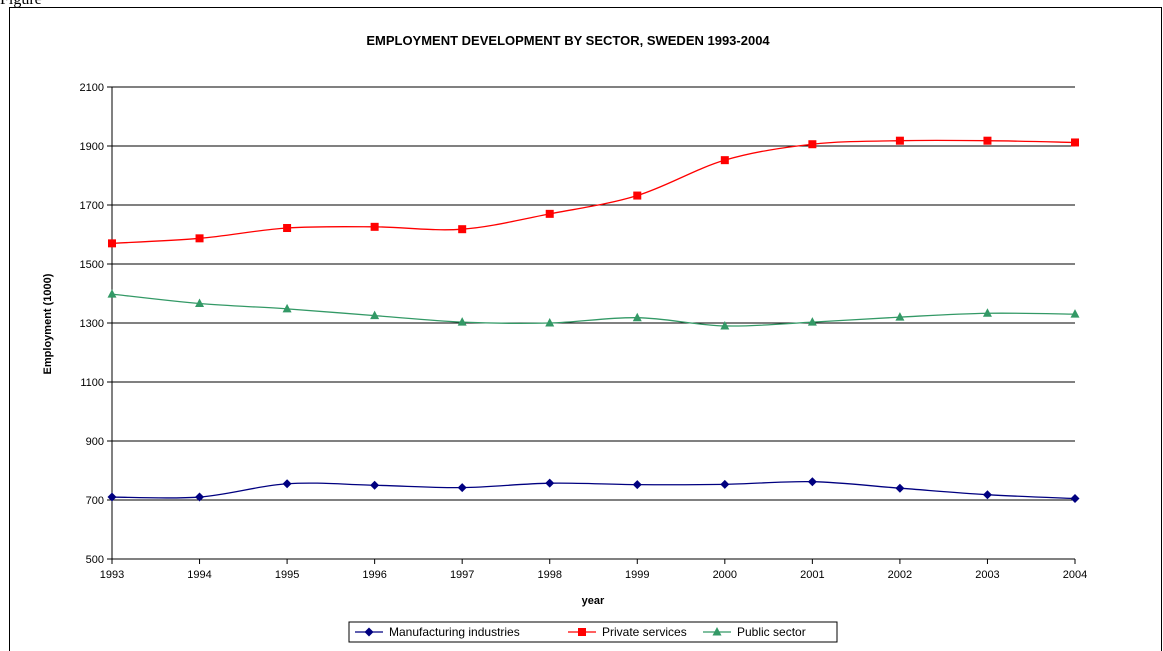 The height and width of the screenshot is (651, 1163). I want to click on y-tick-label: 1300, so click(92, 324).